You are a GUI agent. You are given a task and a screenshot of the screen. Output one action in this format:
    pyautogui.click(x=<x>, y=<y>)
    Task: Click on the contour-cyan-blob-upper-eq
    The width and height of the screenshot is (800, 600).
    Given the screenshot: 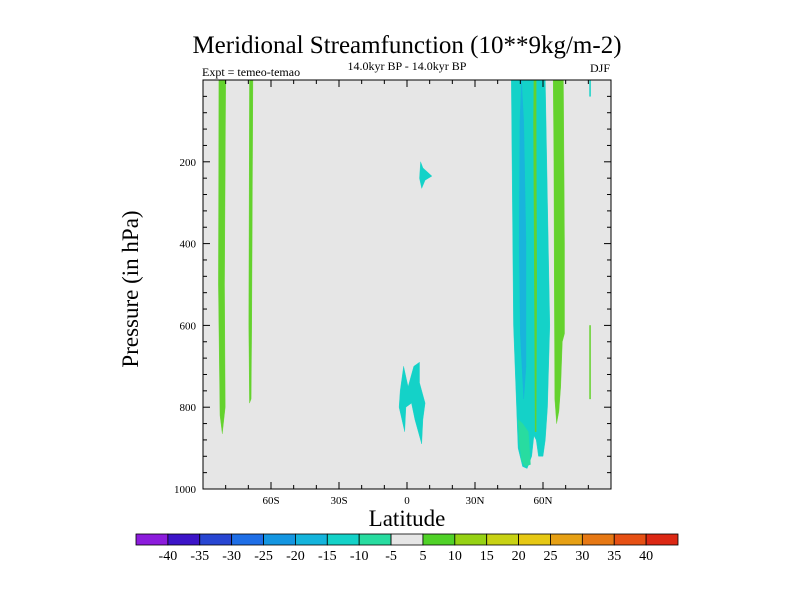 What is the action you would take?
    pyautogui.click(x=426, y=175)
    